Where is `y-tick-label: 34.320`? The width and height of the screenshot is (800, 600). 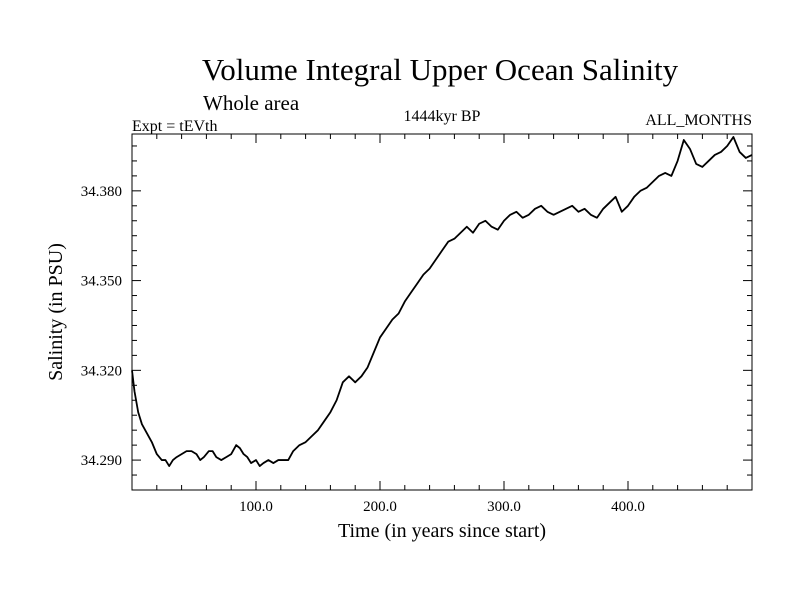
y-tick-label: 34.320 is located at coordinates (101, 371).